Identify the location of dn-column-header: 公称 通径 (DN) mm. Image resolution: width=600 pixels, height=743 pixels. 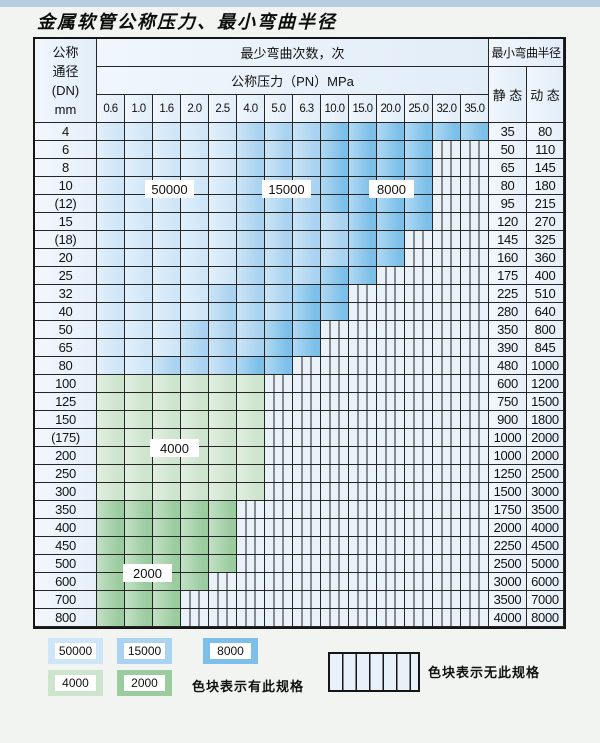
(66, 81).